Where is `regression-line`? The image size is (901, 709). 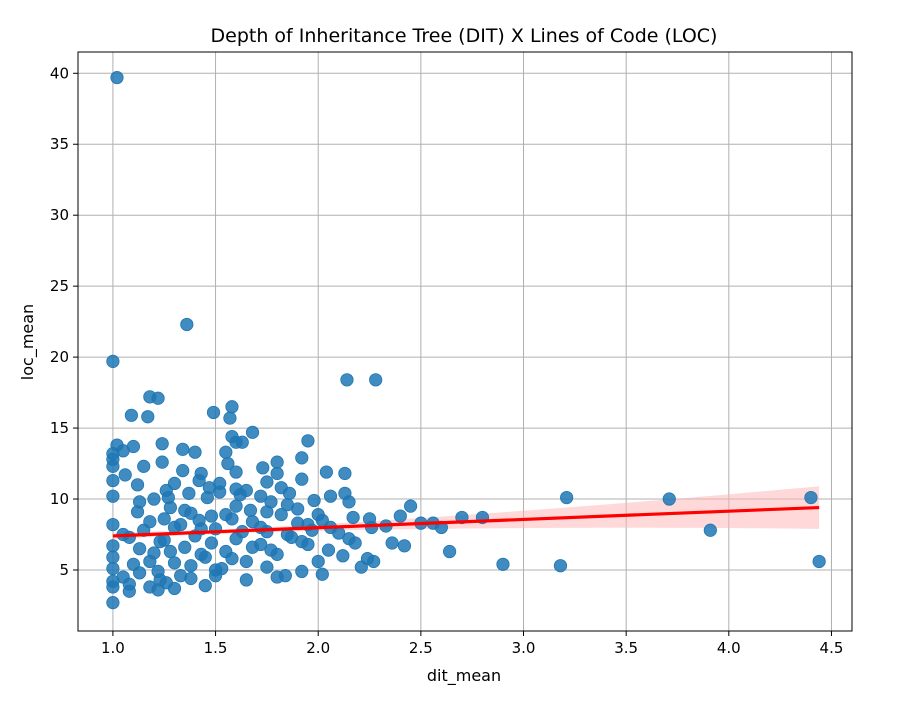
regression-line is located at coordinates (466, 521).